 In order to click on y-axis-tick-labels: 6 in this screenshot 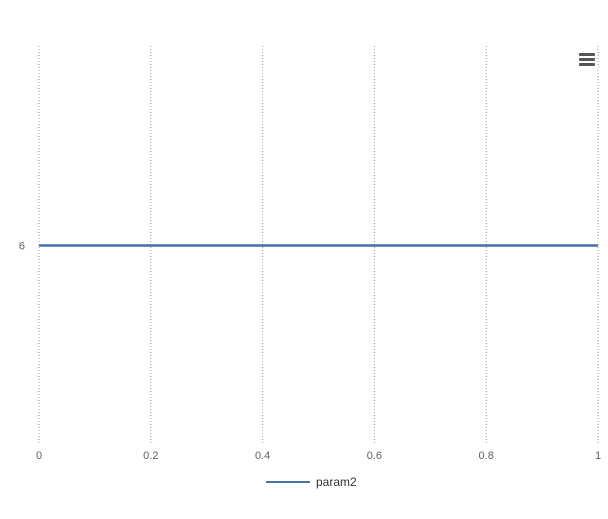, I will do `click(22, 247)`.